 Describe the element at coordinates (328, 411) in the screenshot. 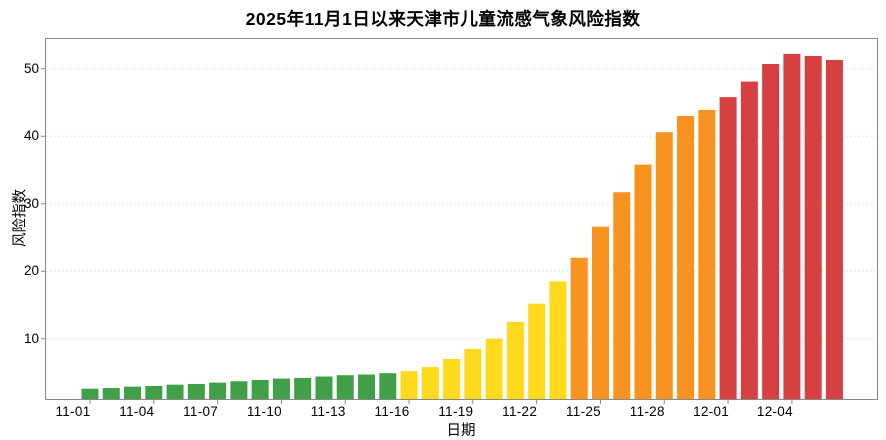

I see `xtick-label-11-13: 11-13` at that location.